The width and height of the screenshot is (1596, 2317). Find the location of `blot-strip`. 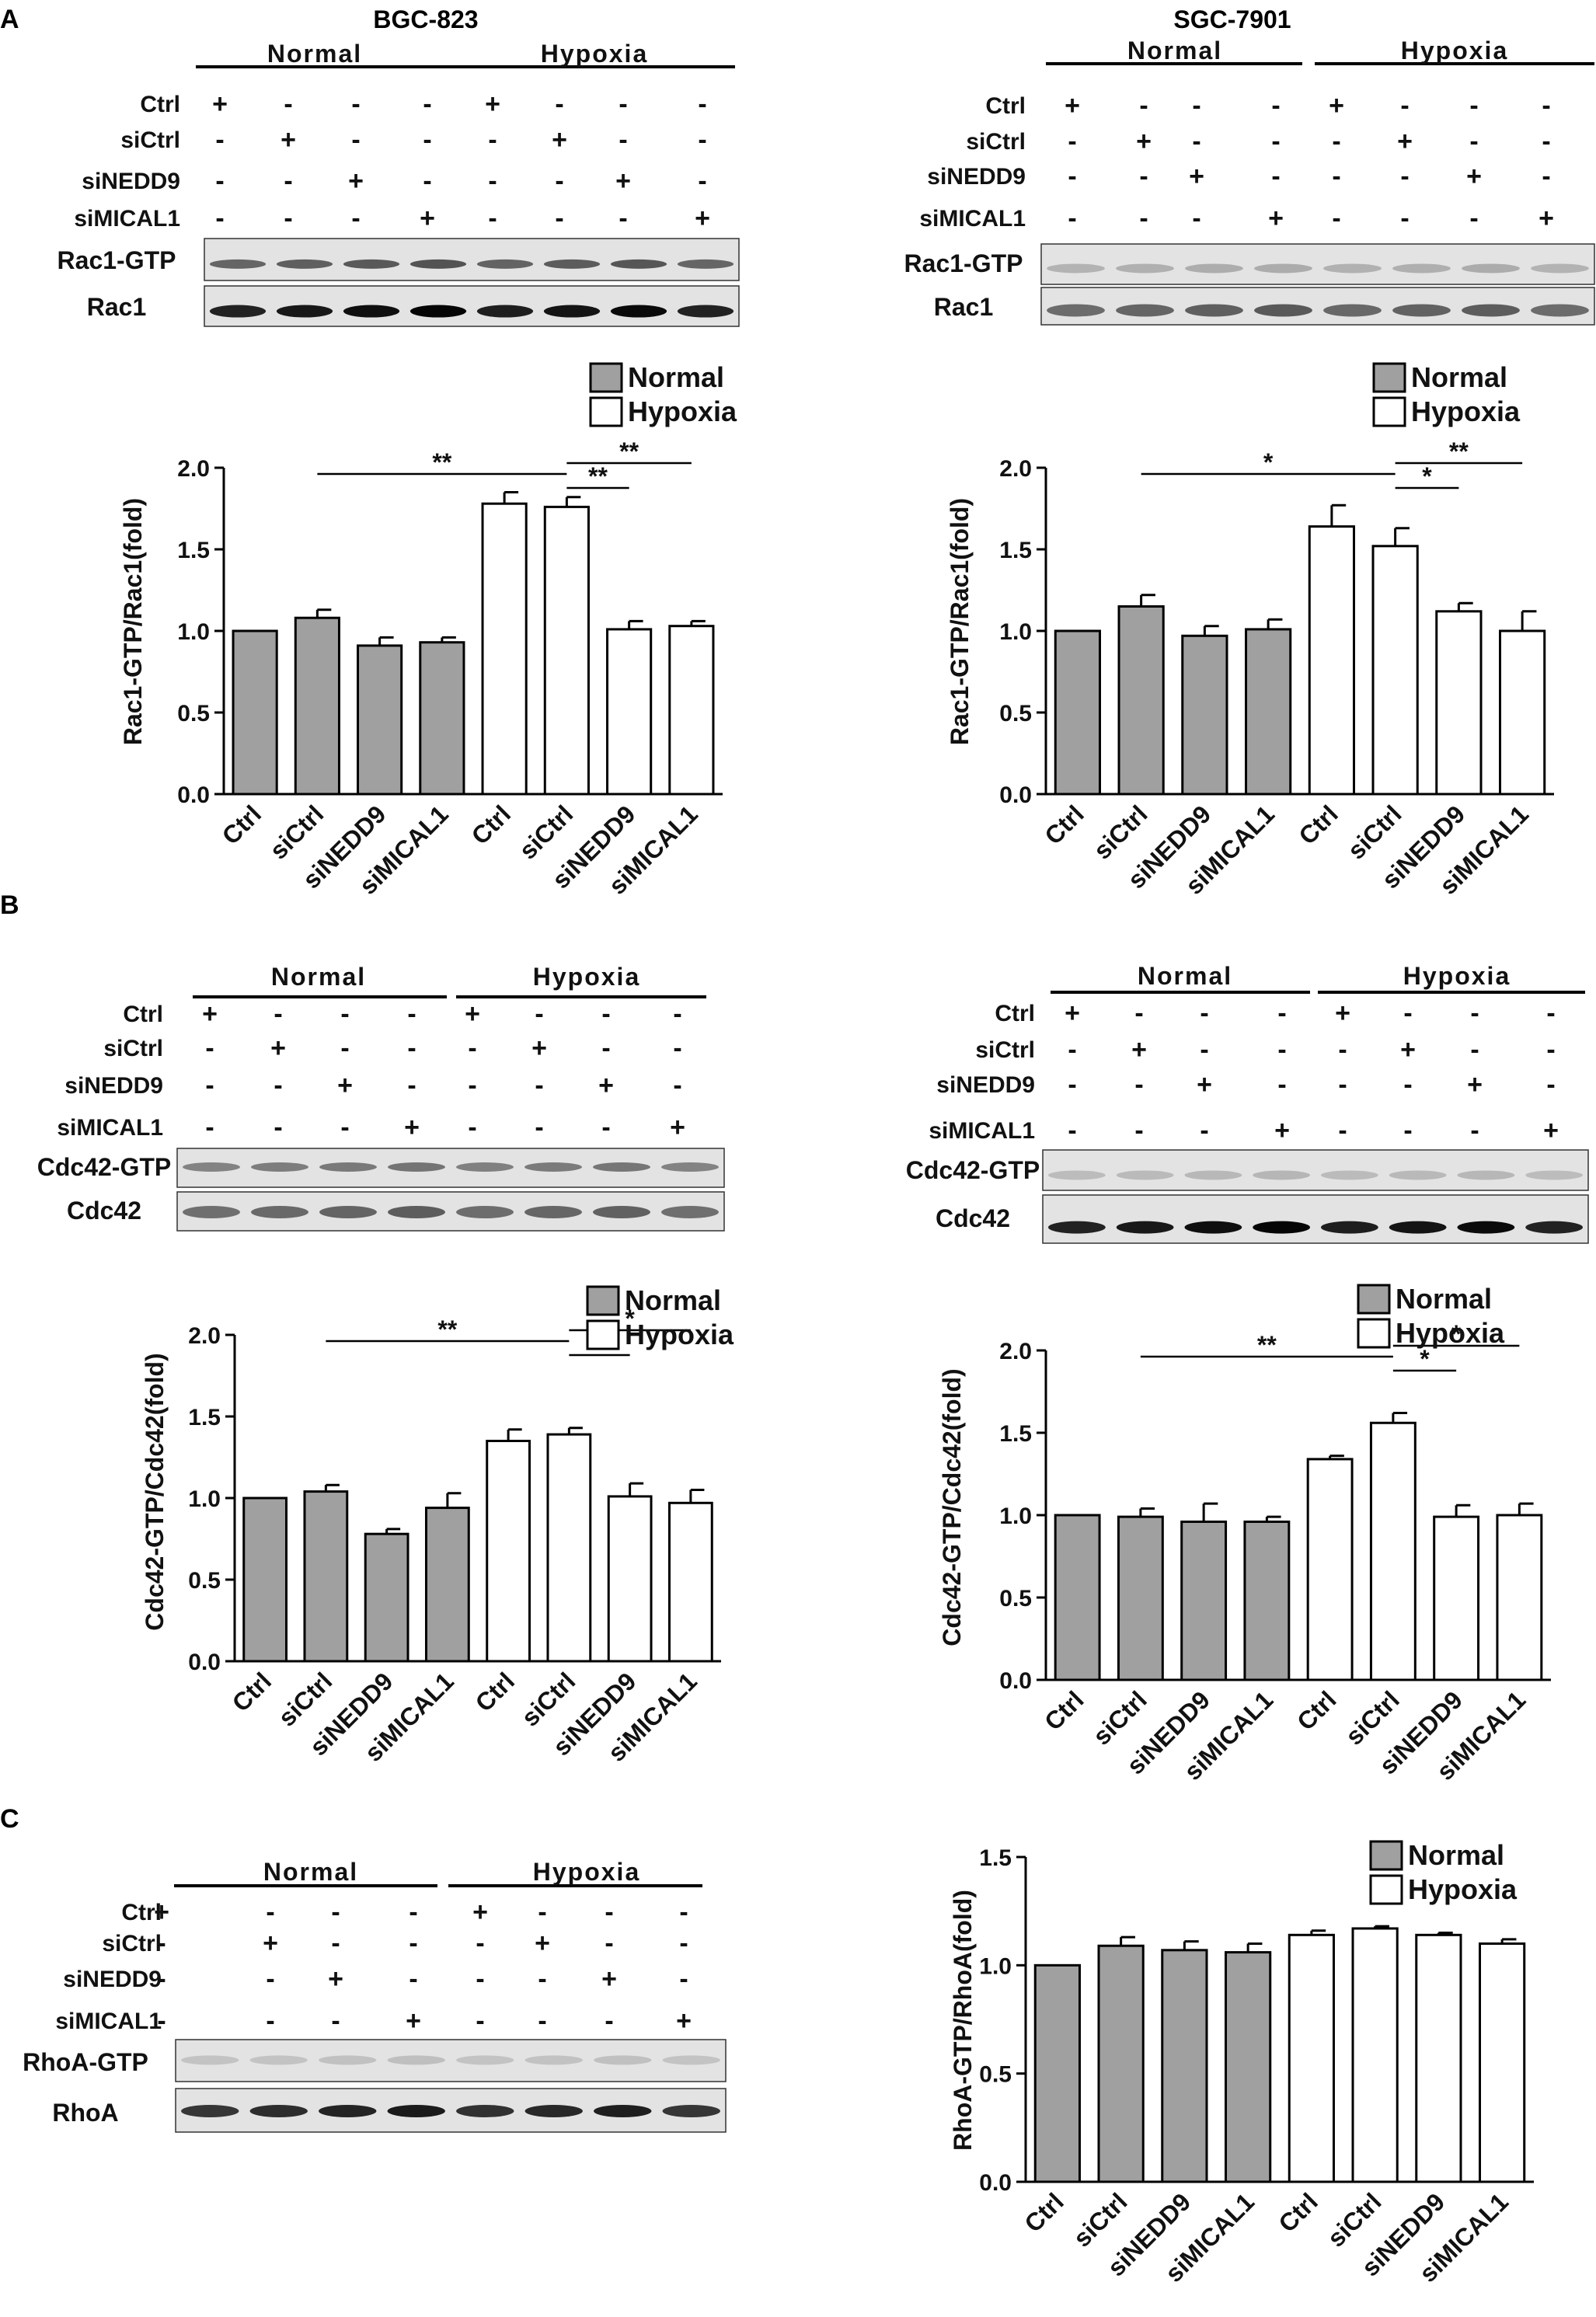

blot-strip is located at coordinates (1315, 1219).